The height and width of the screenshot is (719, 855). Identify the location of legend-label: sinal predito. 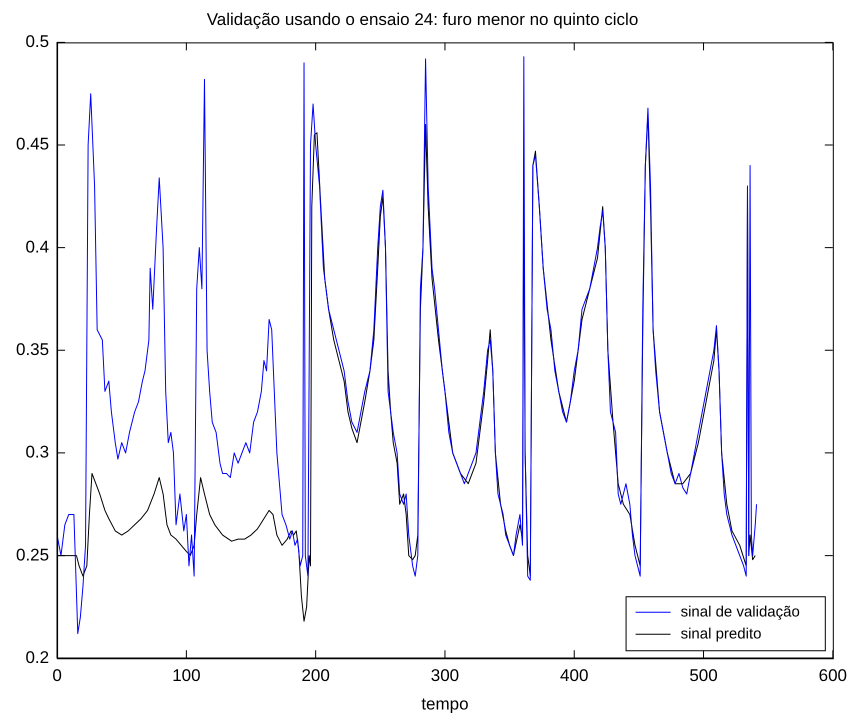
(721, 633).